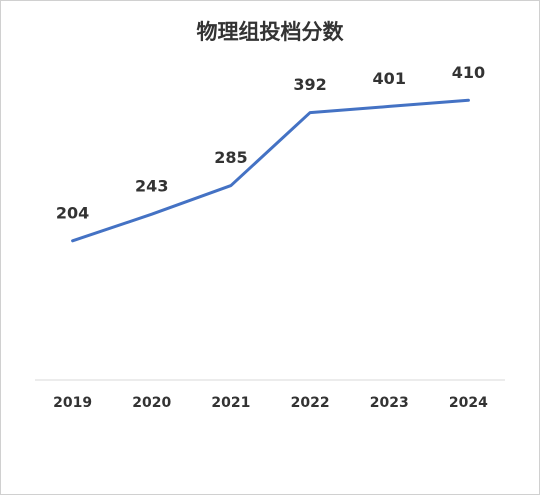 This screenshot has width=540, height=495. Describe the element at coordinates (151, 403) in the screenshot. I see `x-tick-label: 2020` at that location.